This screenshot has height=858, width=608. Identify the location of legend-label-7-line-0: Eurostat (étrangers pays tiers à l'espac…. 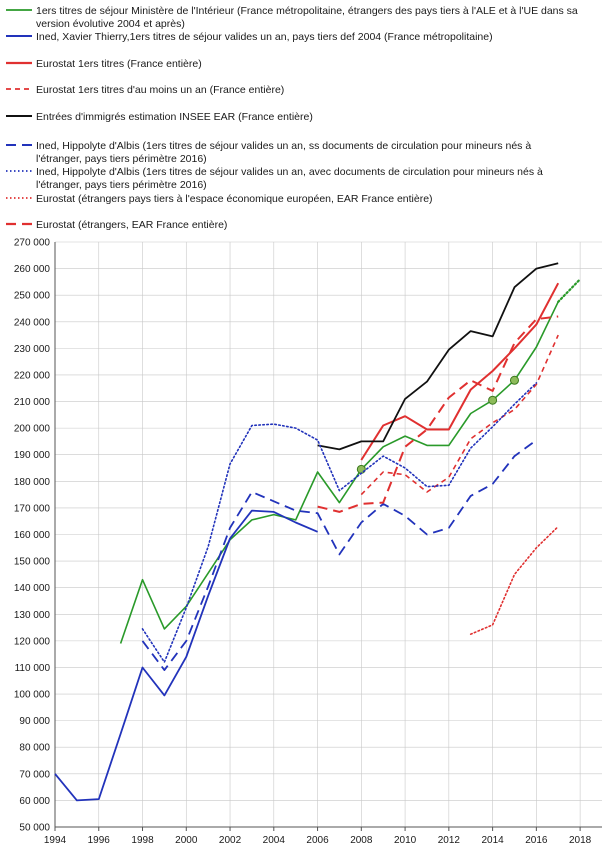
(234, 199).